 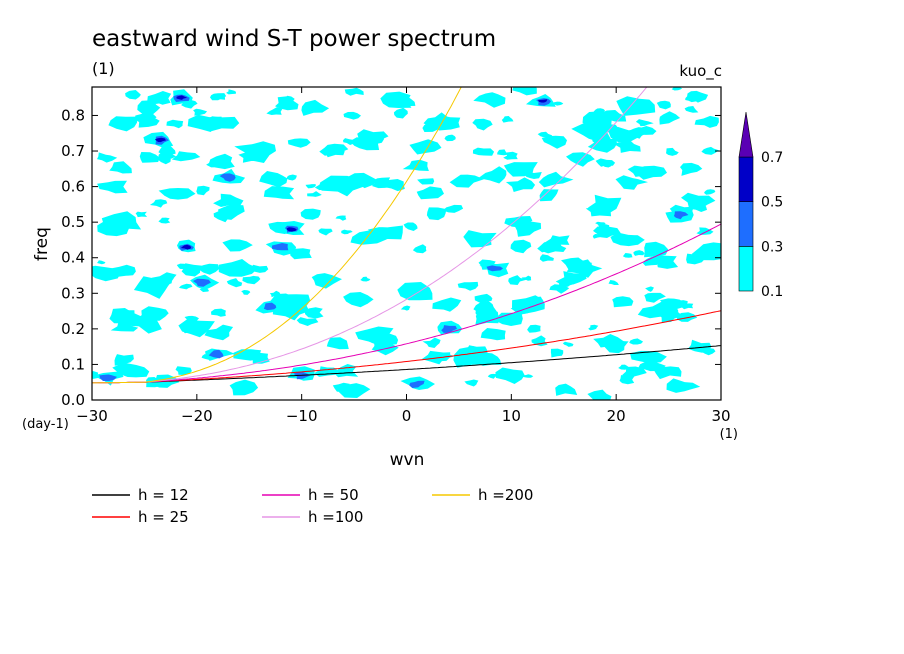 What do you see at coordinates (407, 460) in the screenshot?
I see `x-axis-label: wvn` at bounding box center [407, 460].